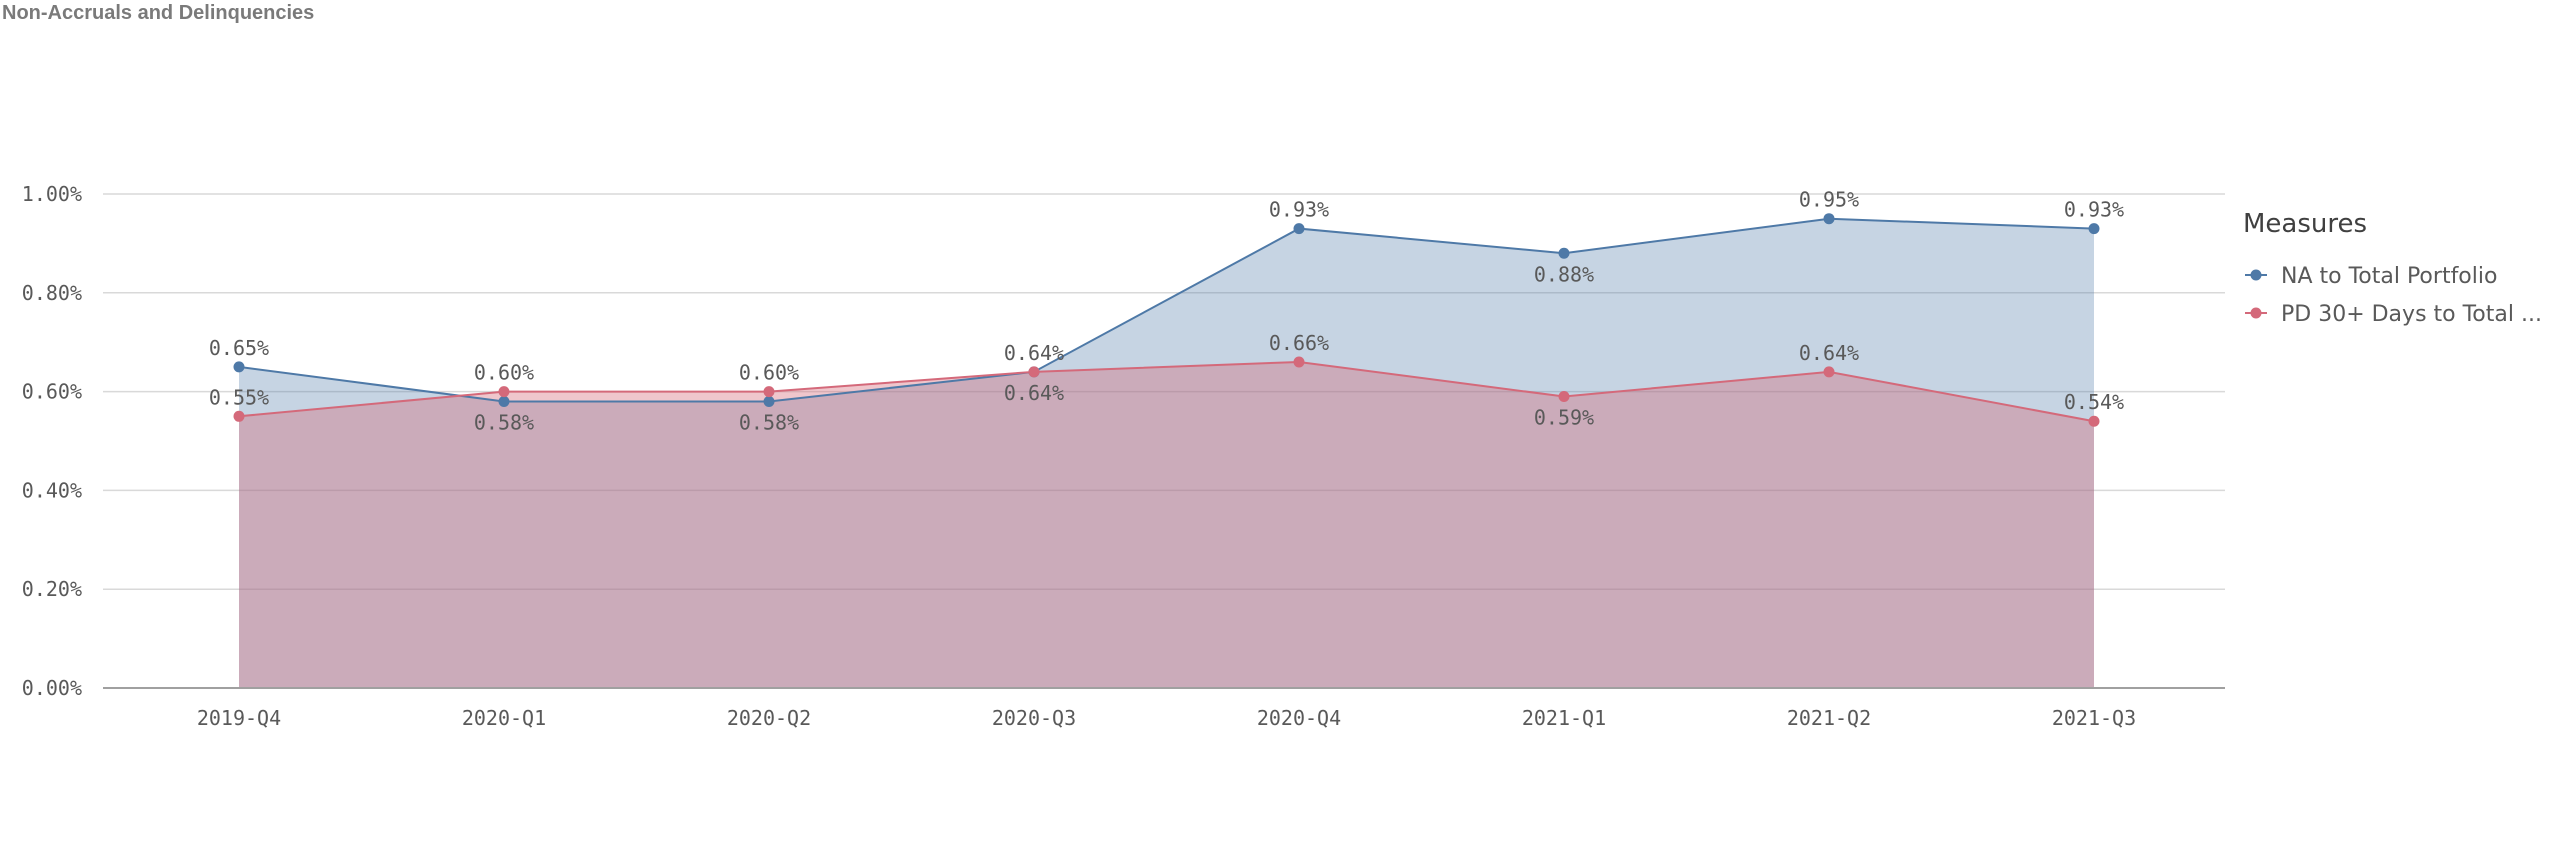 This screenshot has width=2560, height=848. What do you see at coordinates (2305, 224) in the screenshot?
I see `legend-title: Measures` at bounding box center [2305, 224].